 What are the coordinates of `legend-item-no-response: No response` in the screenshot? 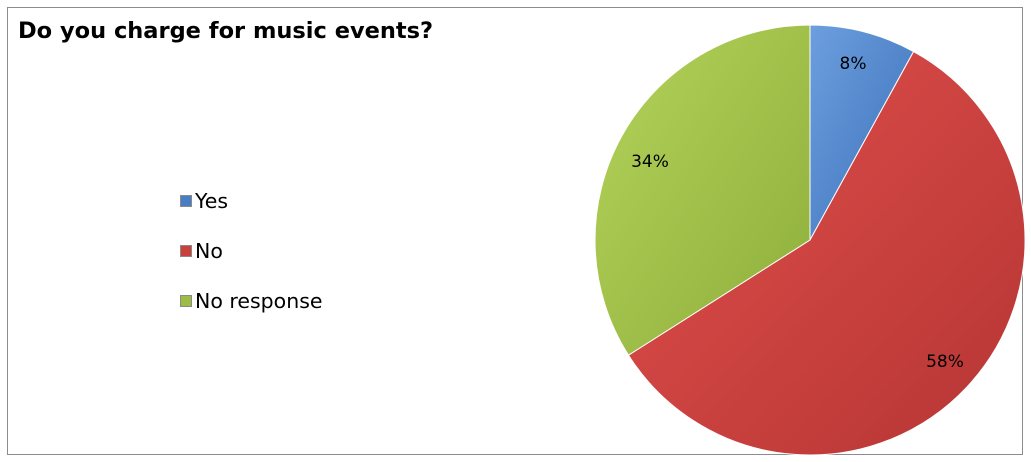 It's located at (251, 301).